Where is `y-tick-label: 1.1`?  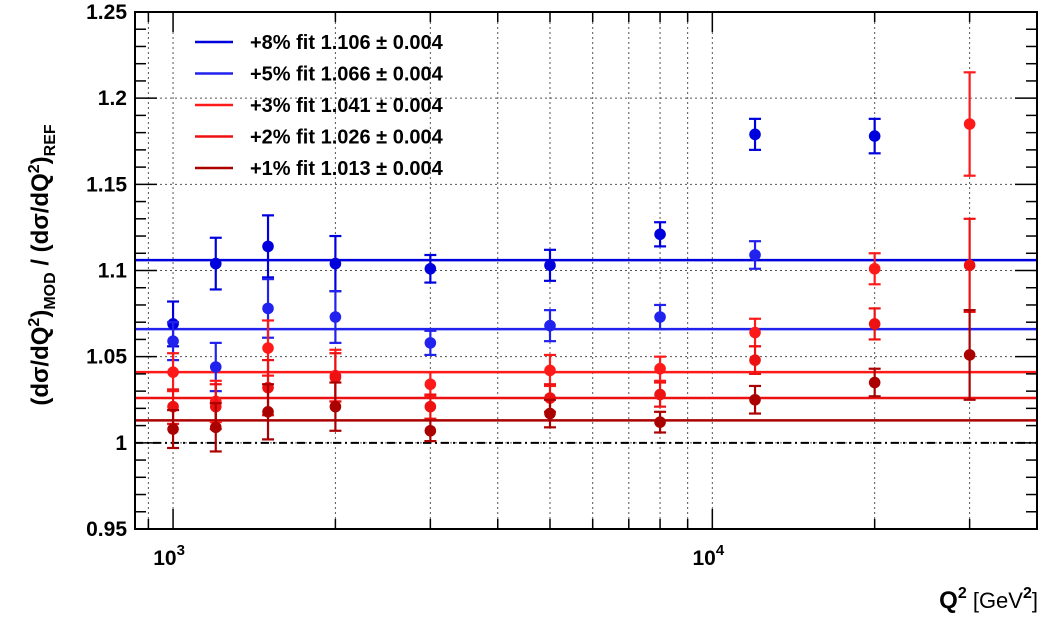
y-tick-label: 1.1 is located at coordinates (113, 271).